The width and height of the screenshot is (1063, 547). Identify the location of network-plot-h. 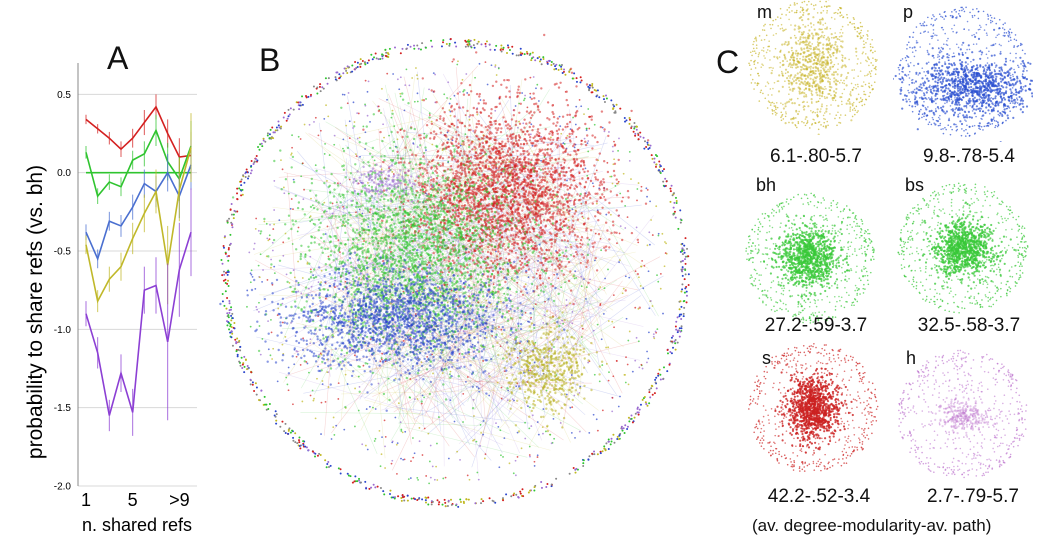
(963, 414).